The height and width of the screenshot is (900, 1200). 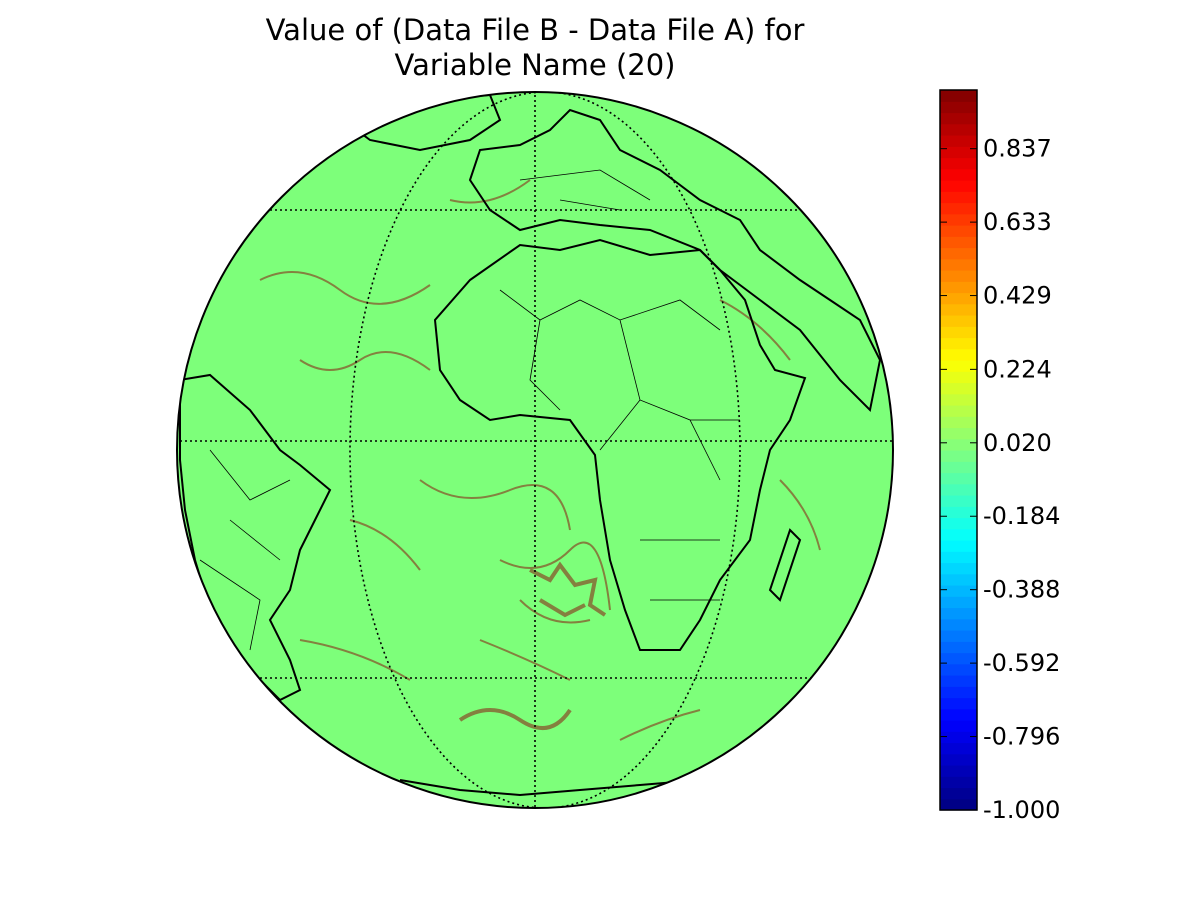 What do you see at coordinates (1021, 663) in the screenshot?
I see `colorbar-tick-label: -0.592` at bounding box center [1021, 663].